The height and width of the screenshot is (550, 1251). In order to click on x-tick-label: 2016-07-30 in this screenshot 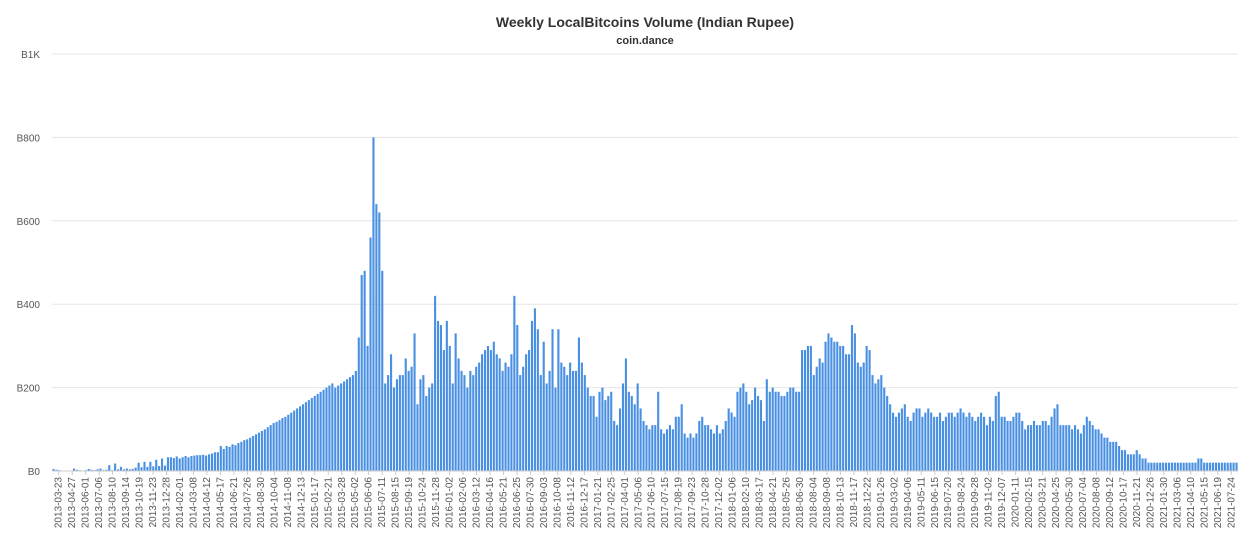, I will do `click(530, 503)`.